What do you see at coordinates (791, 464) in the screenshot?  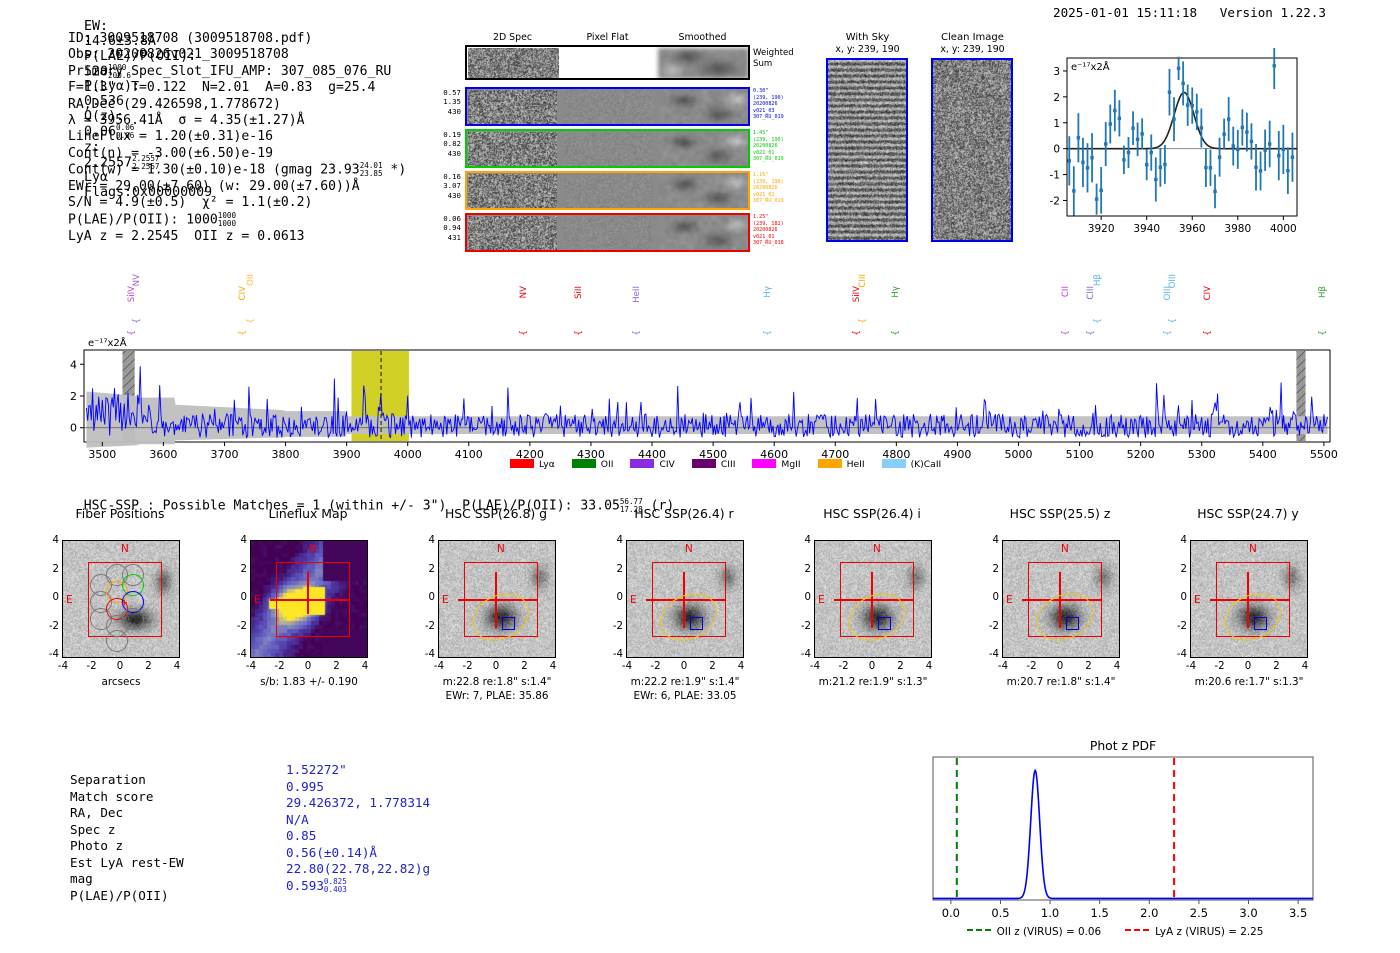 I see `legend-label: MgII` at bounding box center [791, 464].